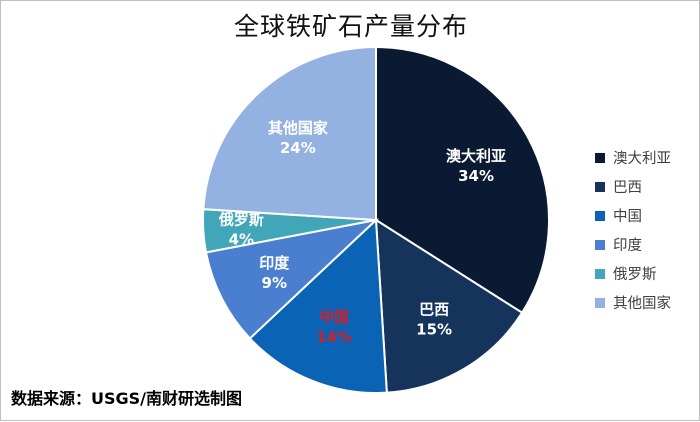 This screenshot has height=422, width=700. Describe the element at coordinates (627, 188) in the screenshot. I see `legend-label: 巴西` at that location.